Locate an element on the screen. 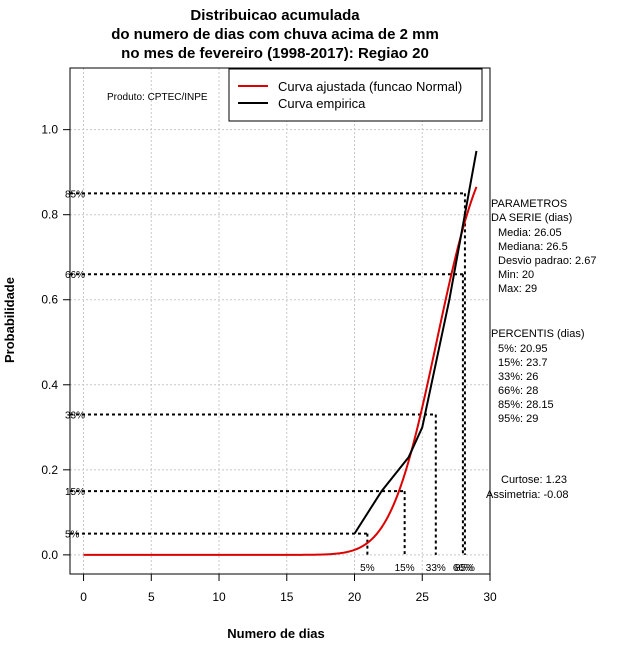  percentile-x-label: 85% is located at coordinates (465, 568).